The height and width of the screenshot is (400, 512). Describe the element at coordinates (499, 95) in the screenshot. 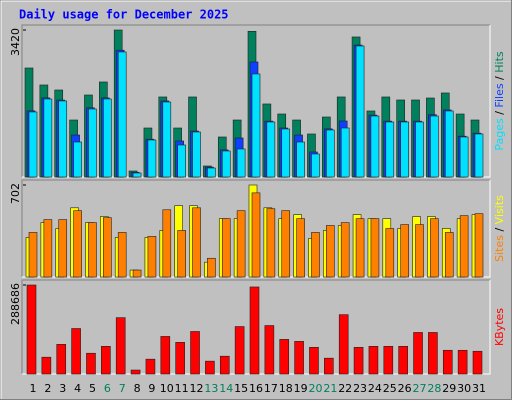

I see `legend-entry: Files` at that location.